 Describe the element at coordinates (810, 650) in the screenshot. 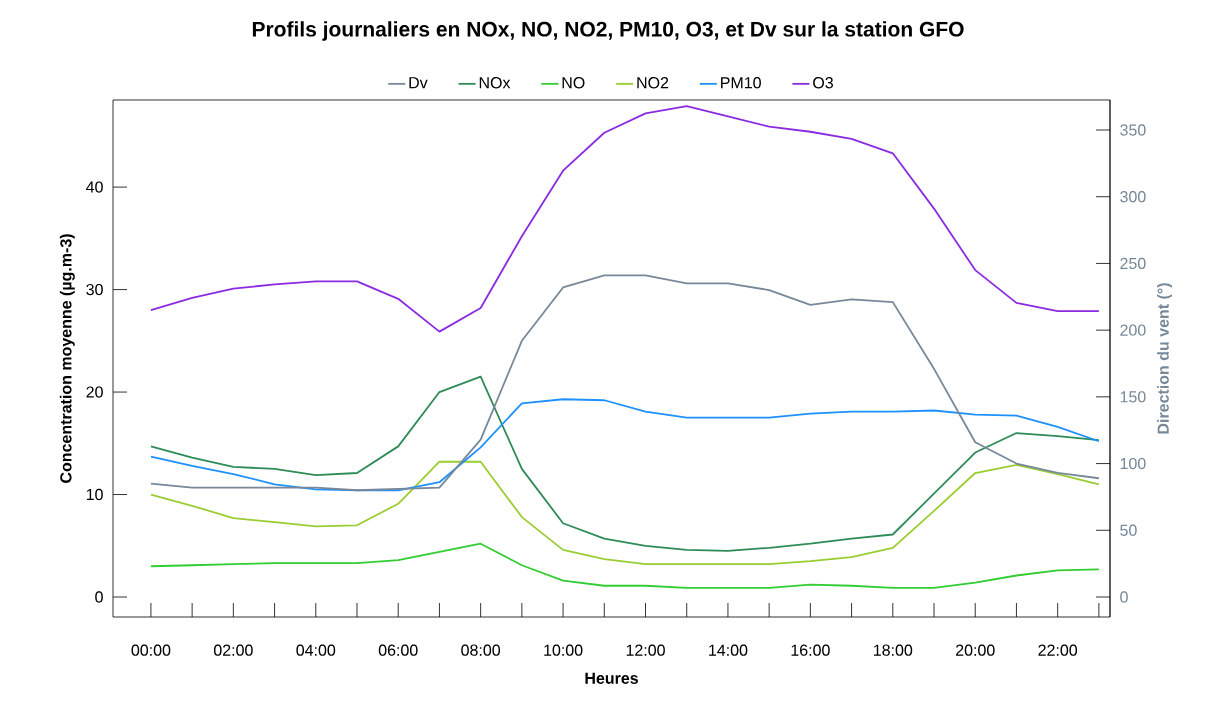

I see `x-tick-label: 16:00` at that location.